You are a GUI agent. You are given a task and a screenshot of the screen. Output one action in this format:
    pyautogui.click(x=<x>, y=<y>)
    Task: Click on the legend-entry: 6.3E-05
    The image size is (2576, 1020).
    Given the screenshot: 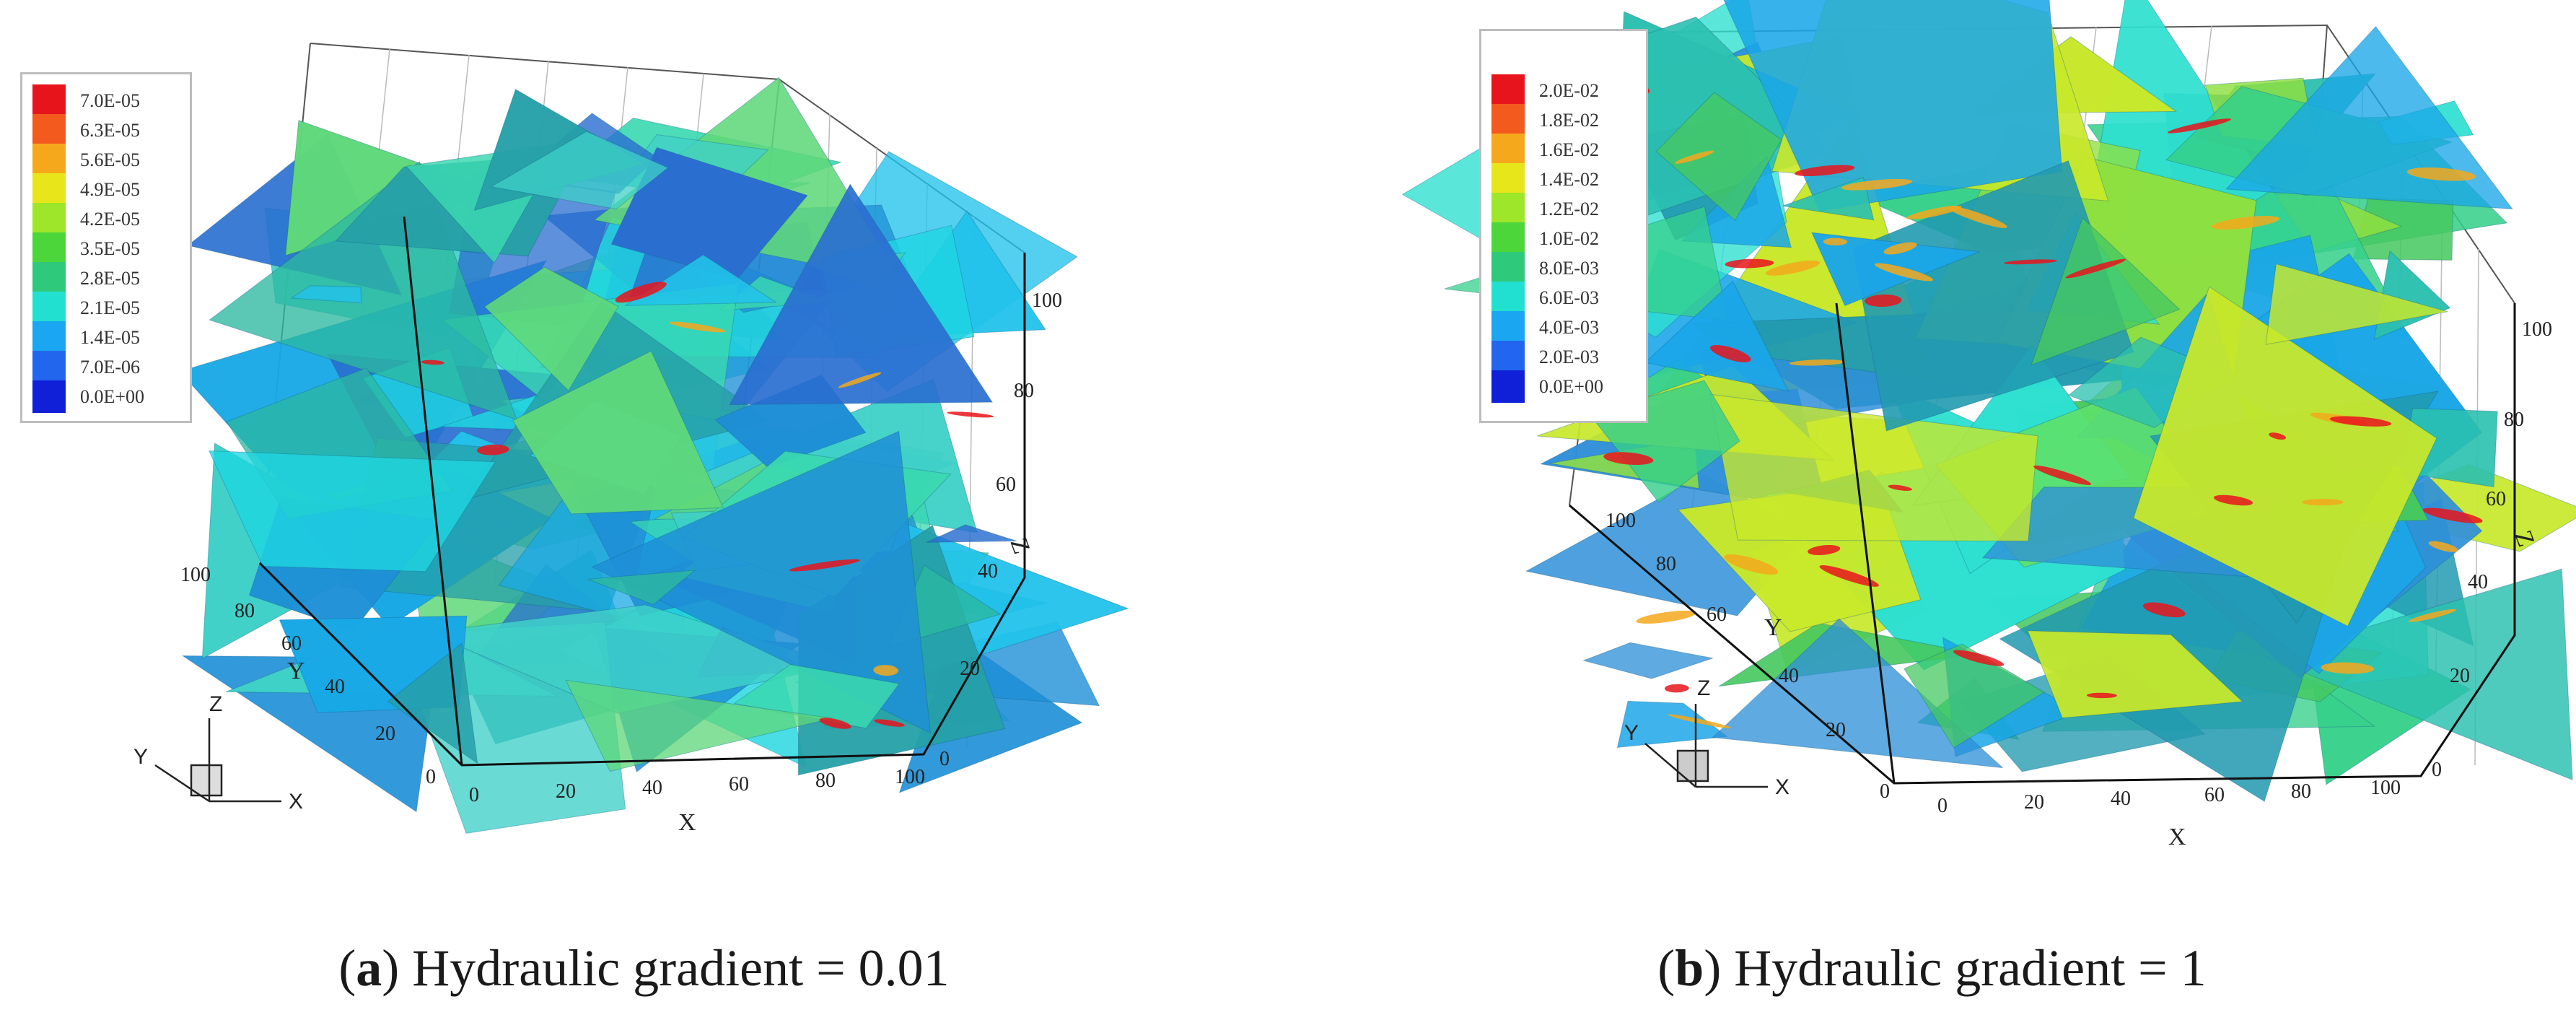 What is the action you would take?
    pyautogui.click(x=86, y=130)
    